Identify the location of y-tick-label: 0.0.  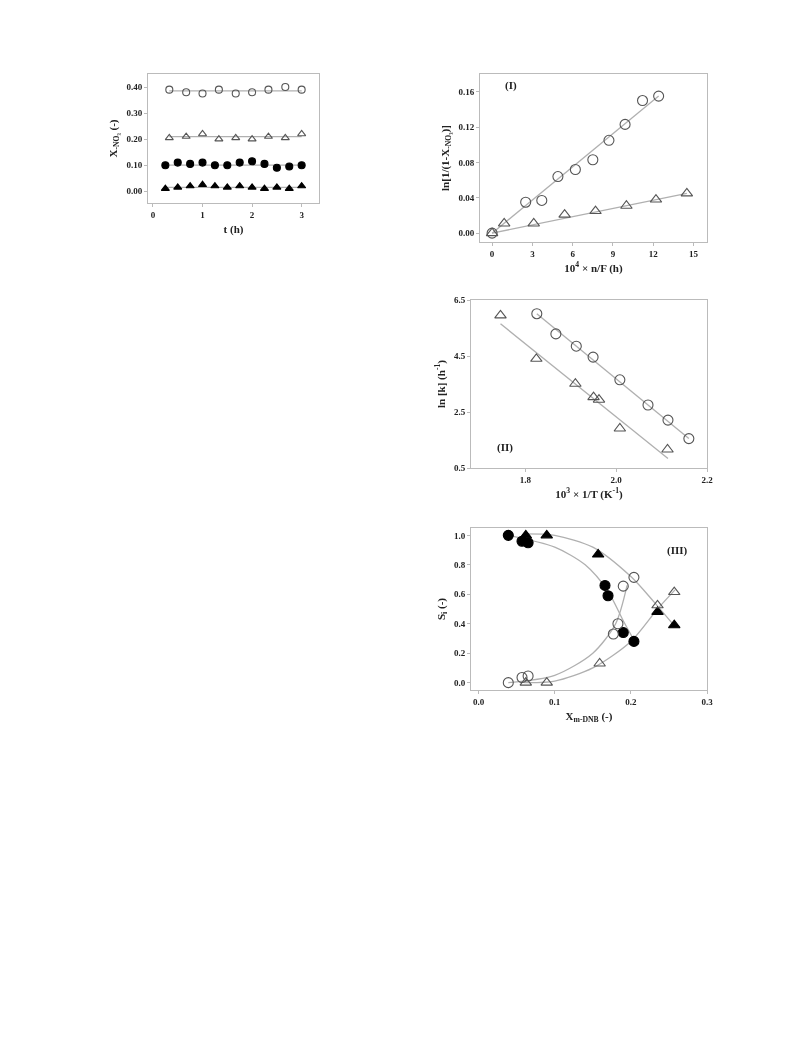
(459, 682).